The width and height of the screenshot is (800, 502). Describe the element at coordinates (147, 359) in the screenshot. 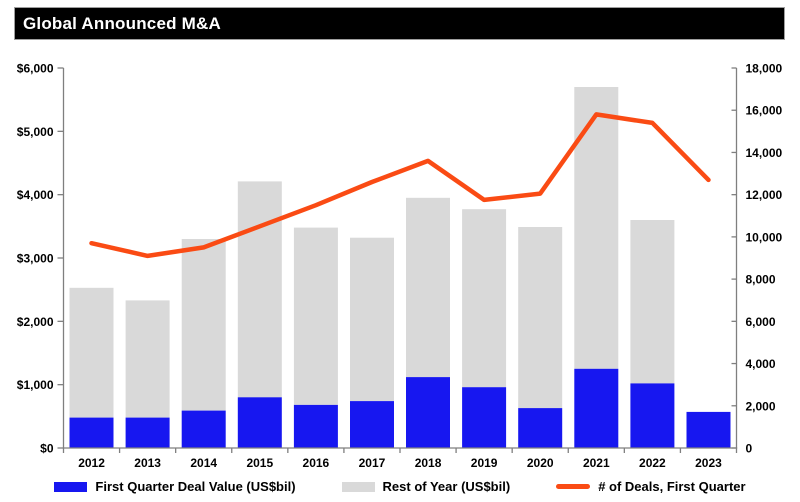

I see `bar-rest-of-year-2013` at that location.